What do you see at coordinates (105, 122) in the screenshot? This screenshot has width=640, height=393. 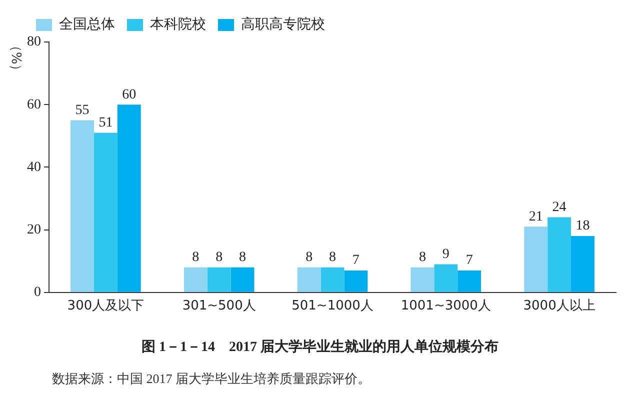 I see `data-label: 51` at bounding box center [105, 122].